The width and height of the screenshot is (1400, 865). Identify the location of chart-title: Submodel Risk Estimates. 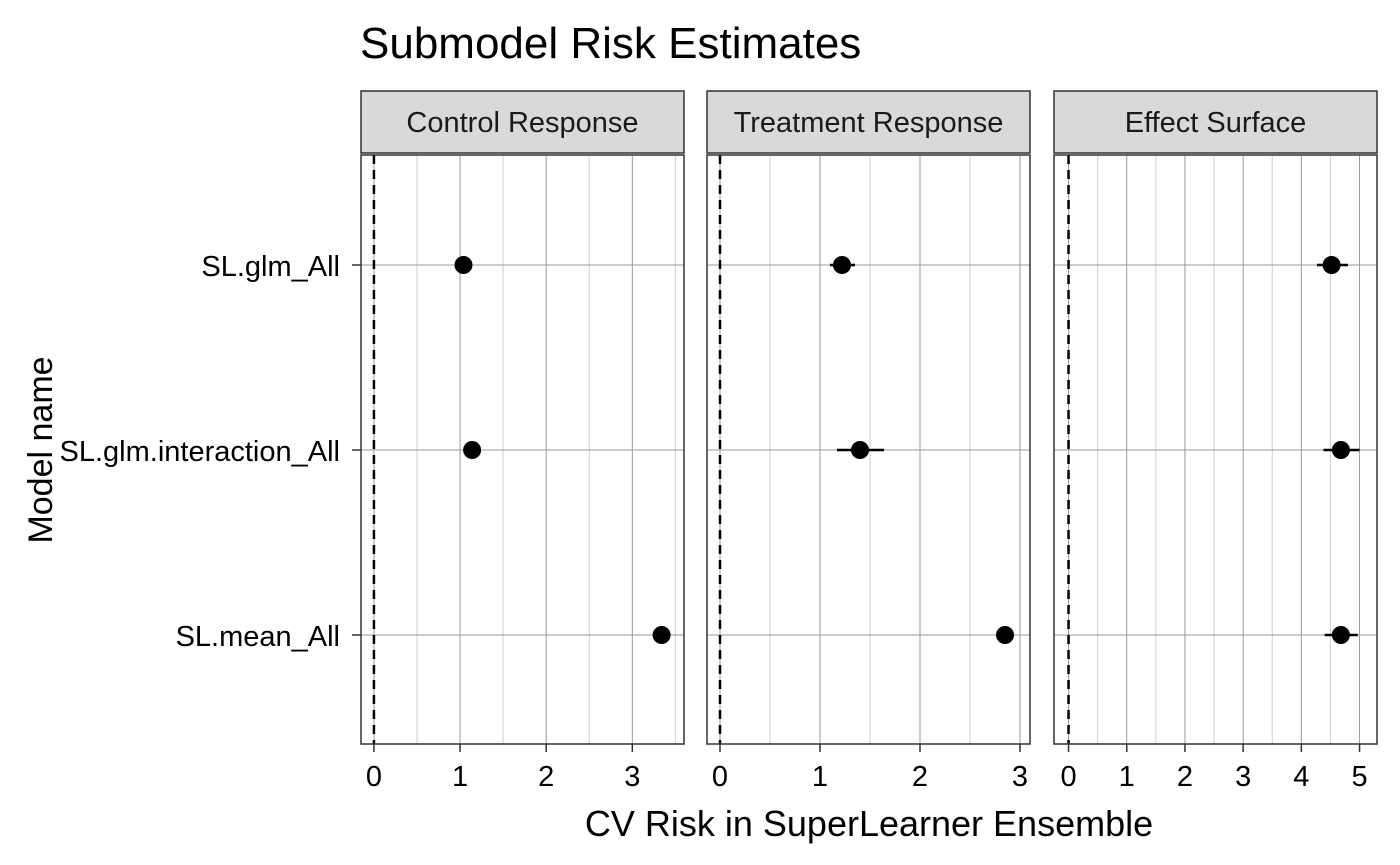
(610, 43).